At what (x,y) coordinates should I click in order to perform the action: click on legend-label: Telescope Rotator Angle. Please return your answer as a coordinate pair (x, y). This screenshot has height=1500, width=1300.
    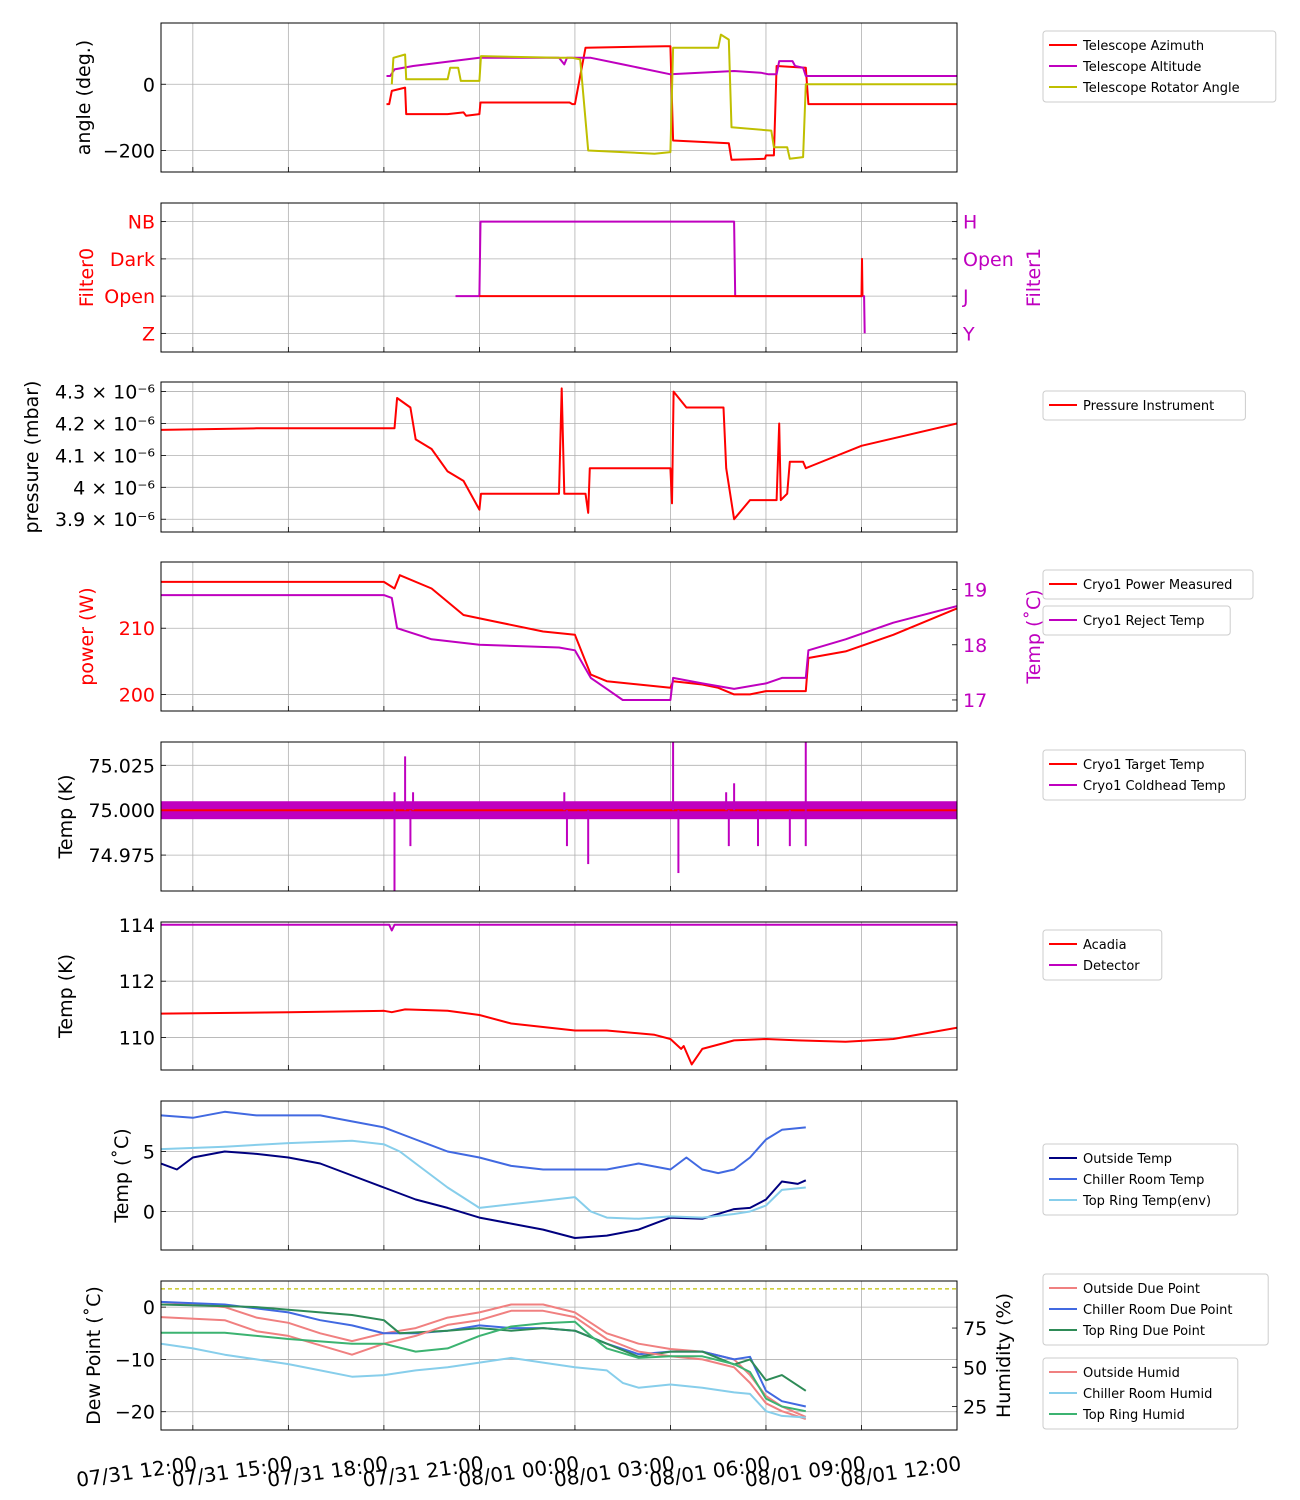
    Looking at the image, I should click on (1161, 88).